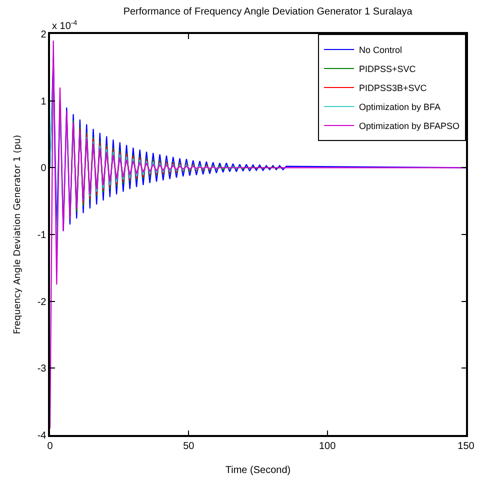 This screenshot has width=487, height=486. What do you see at coordinates (393, 88) in the screenshot?
I see `legend-label: PIDPSS3B+SVC` at bounding box center [393, 88].